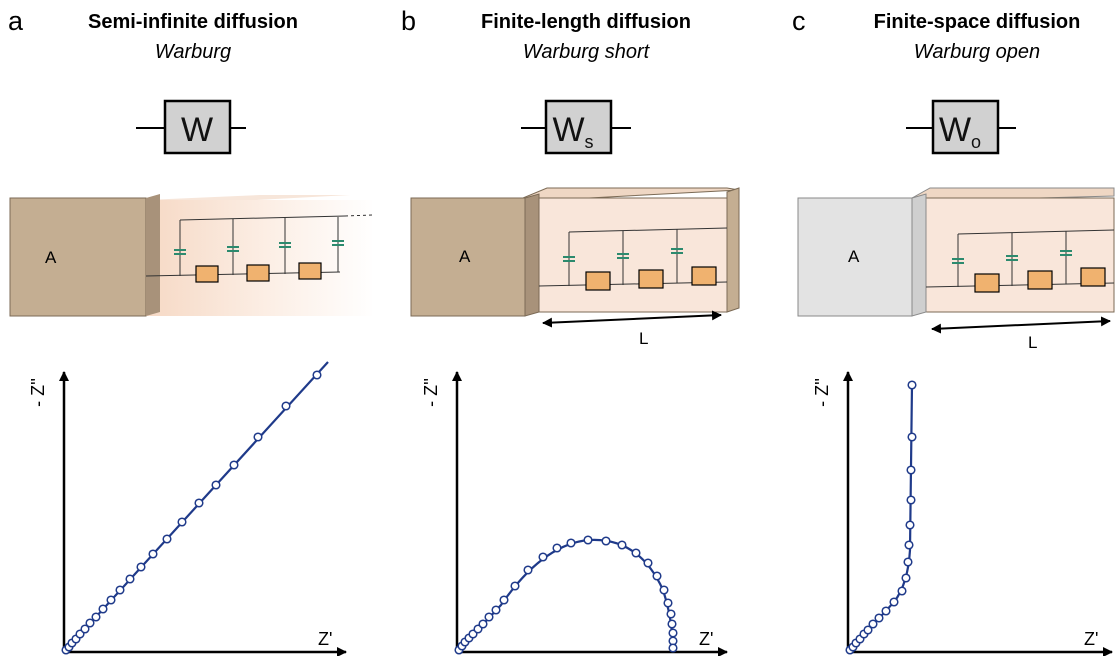 The image size is (1116, 656). I want to click on element-subscript: s, so click(589, 142).